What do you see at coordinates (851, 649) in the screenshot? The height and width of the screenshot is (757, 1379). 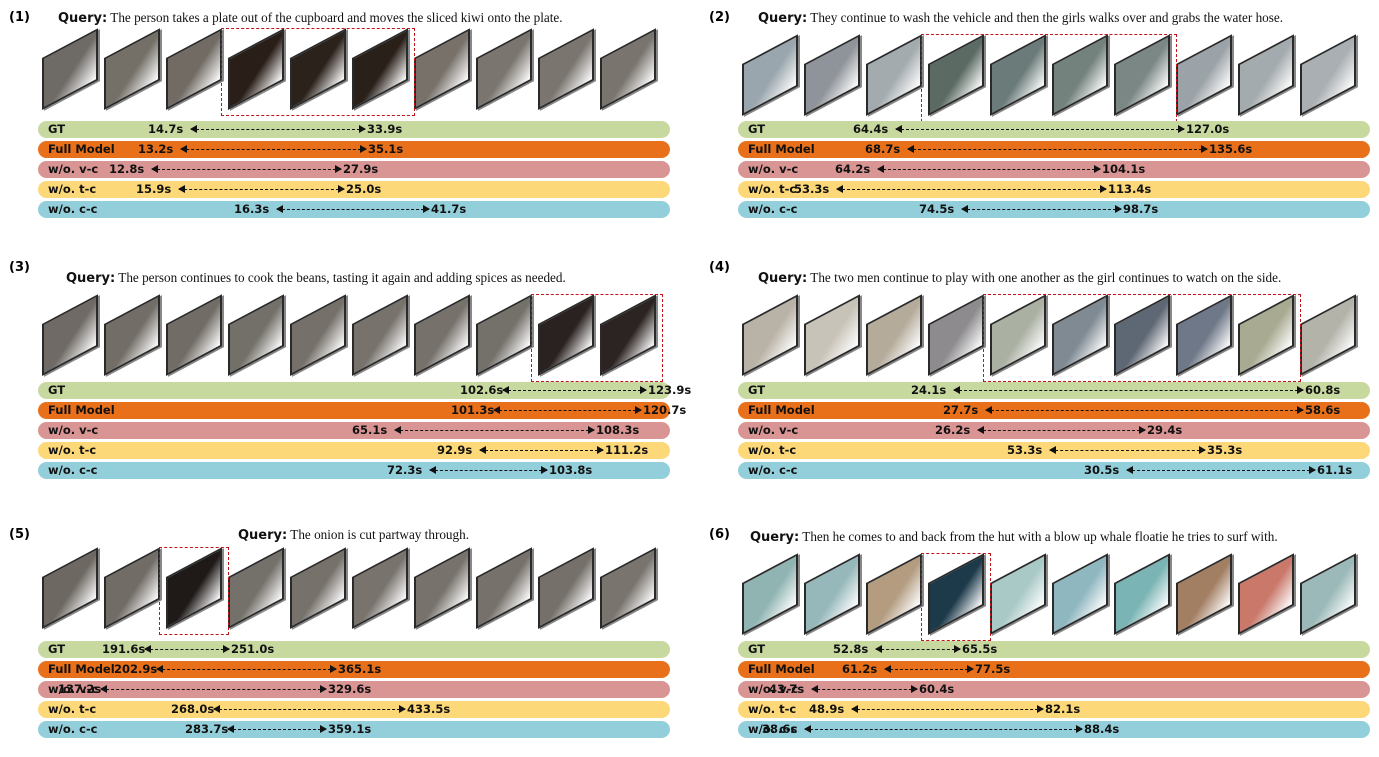 I see `start-time-label: 52.8s` at bounding box center [851, 649].